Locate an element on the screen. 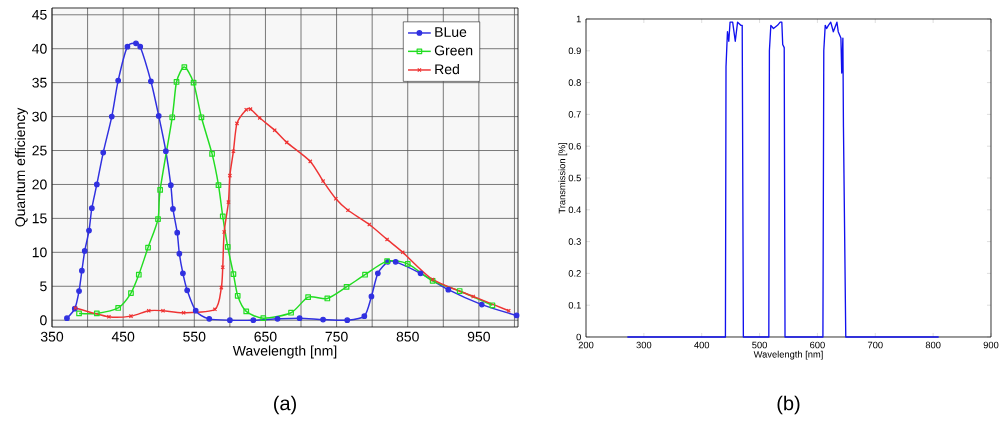 The height and width of the screenshot is (441, 1004). x-tick-label: 800 is located at coordinates (933, 345).